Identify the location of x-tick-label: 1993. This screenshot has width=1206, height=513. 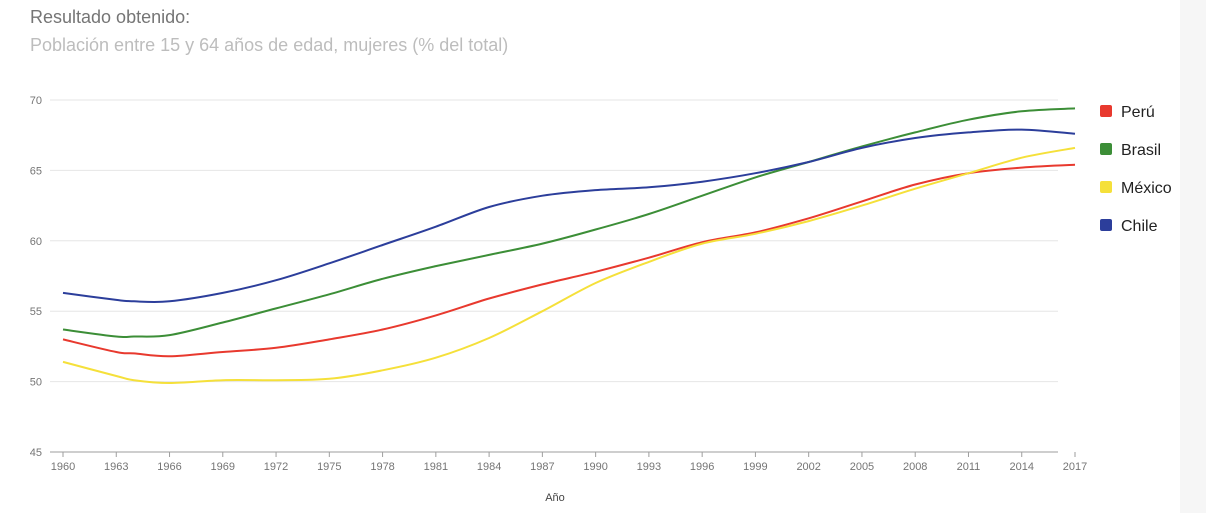
(649, 467).